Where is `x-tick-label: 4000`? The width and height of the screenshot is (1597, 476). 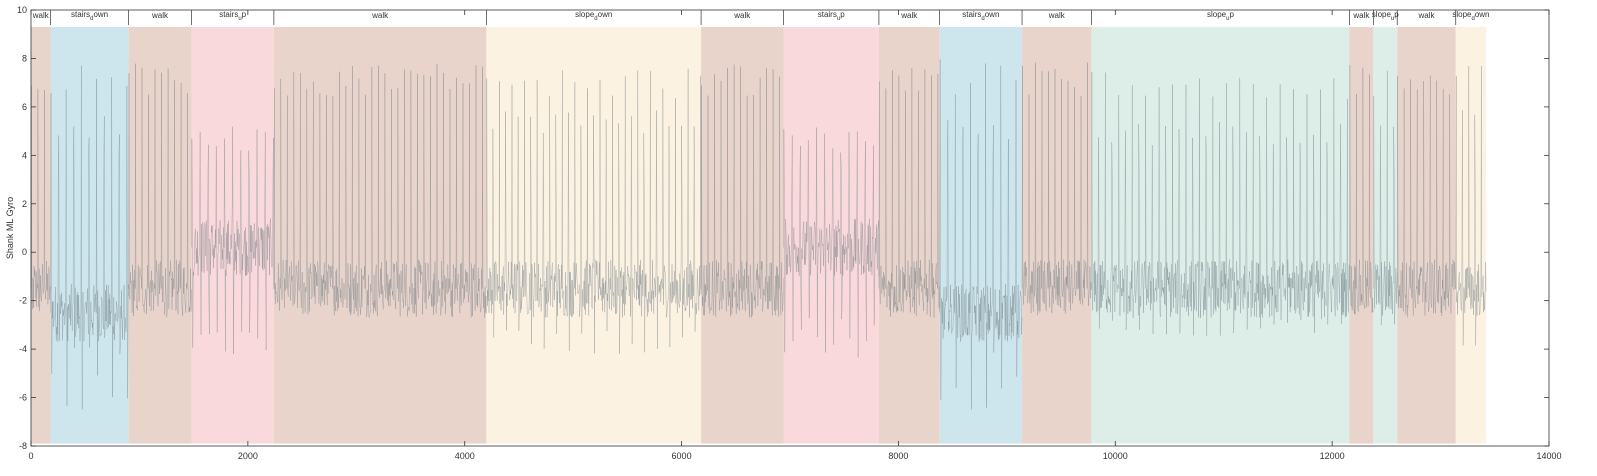
x-tick-label: 4000 is located at coordinates (465, 456).